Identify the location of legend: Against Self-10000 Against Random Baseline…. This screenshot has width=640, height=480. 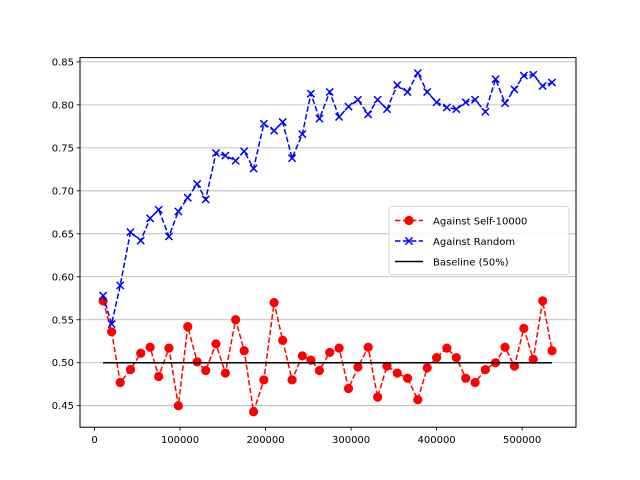
(479, 240).